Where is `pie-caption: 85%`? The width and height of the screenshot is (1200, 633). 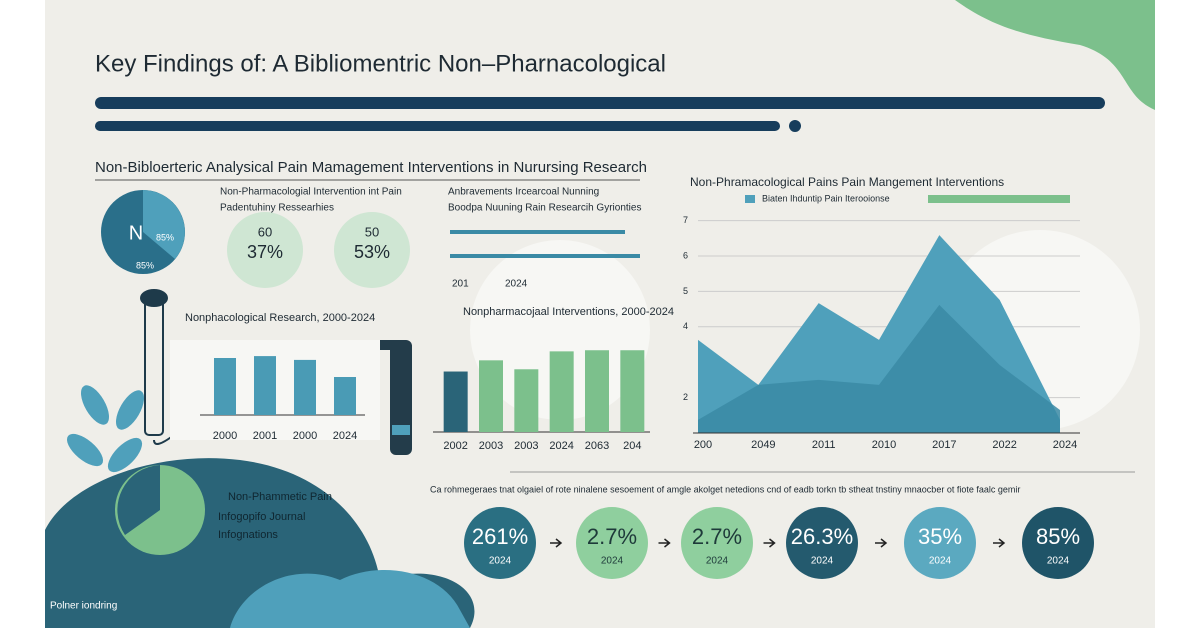
pie-caption: 85% is located at coordinates (145, 265).